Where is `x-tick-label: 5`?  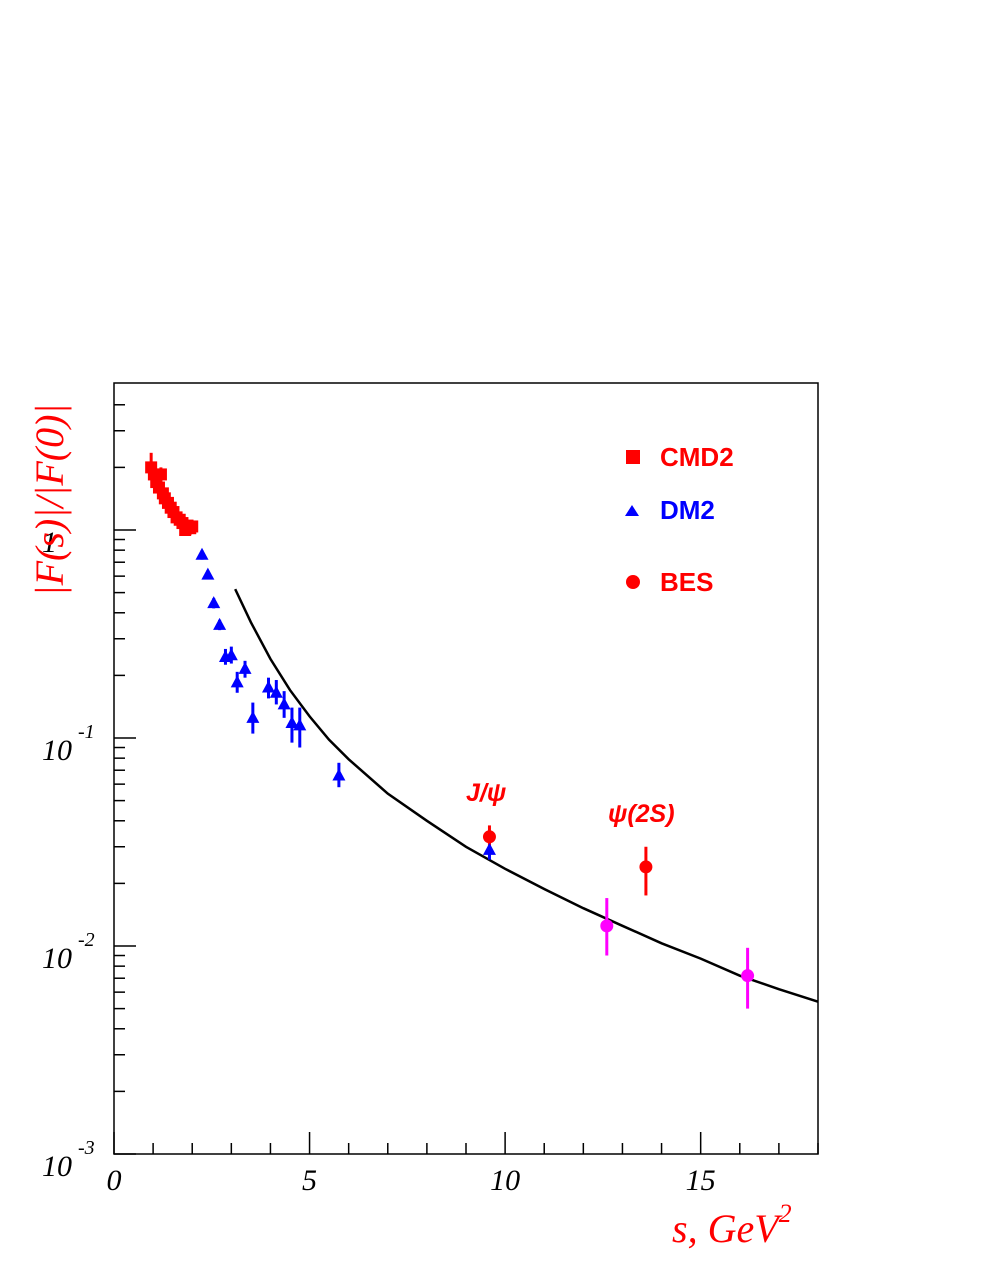
x-tick-label: 5 is located at coordinates (309, 1180).